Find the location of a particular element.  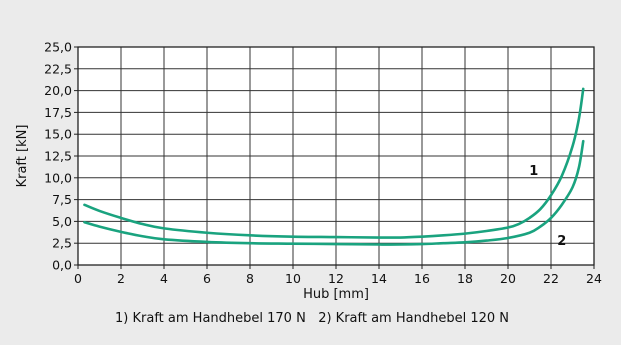

y-tick-label: 20,0 is located at coordinates (58, 90).